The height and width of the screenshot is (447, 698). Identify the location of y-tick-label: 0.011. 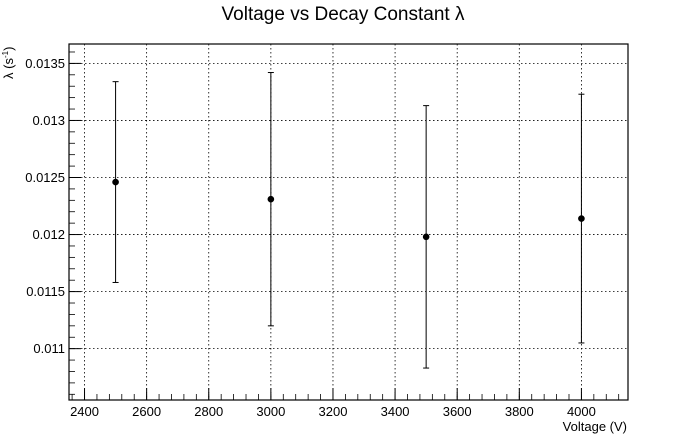
(49, 348).